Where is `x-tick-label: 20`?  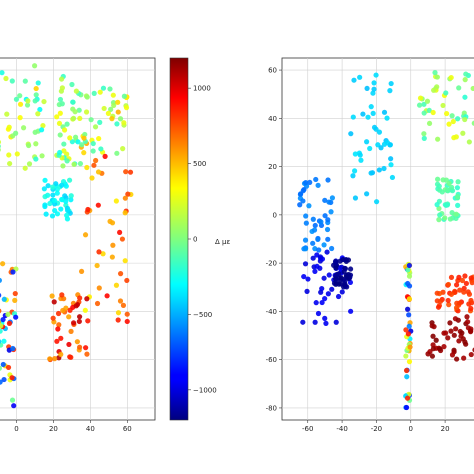 x-tick-label: 20 is located at coordinates (53, 429).